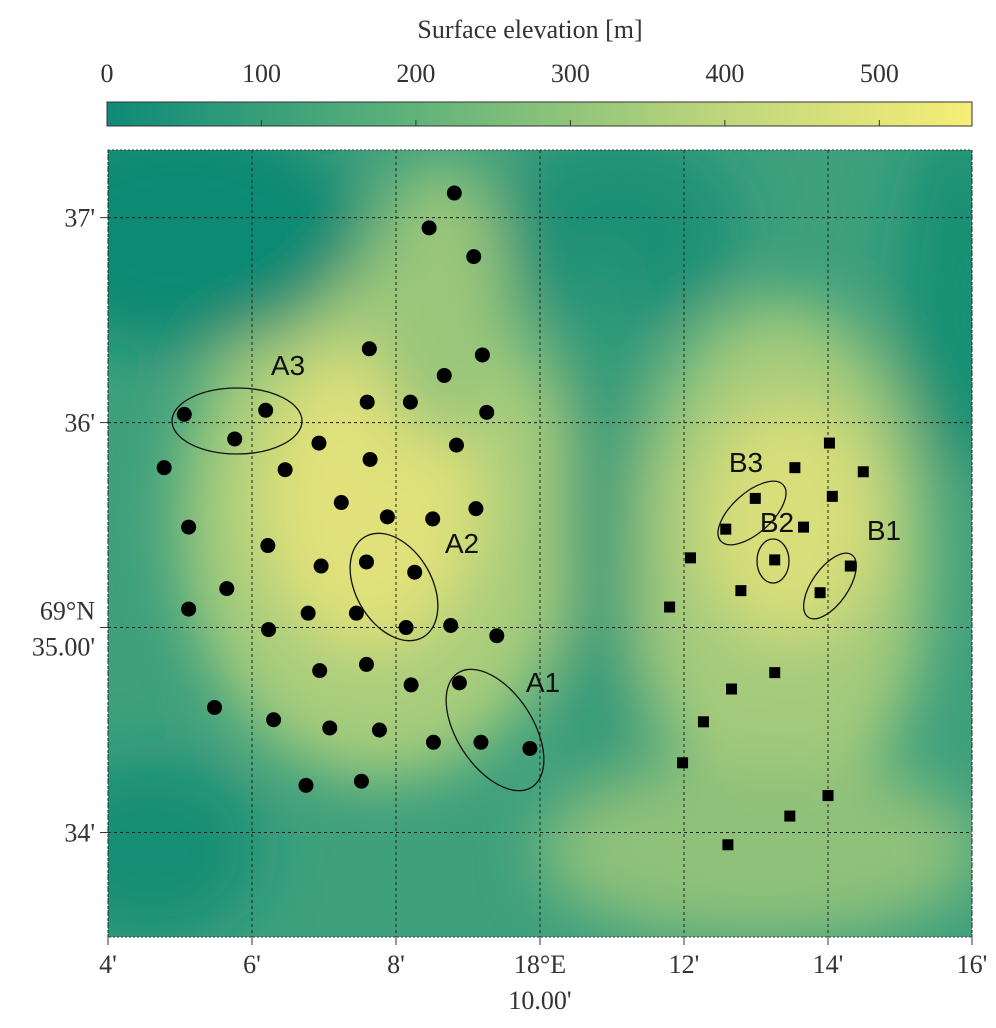  I want to click on annotation-label: B1, so click(884, 530).